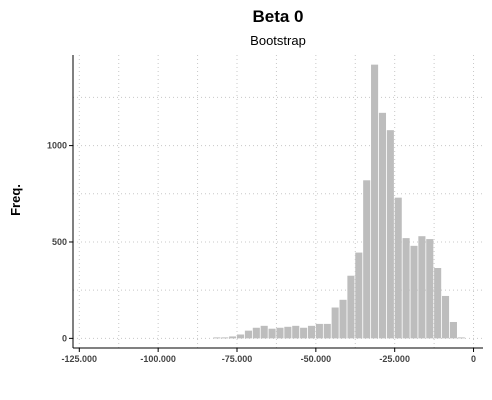 The width and height of the screenshot is (492, 400). What do you see at coordinates (64, 338) in the screenshot?
I see `y-tick-label: 0` at bounding box center [64, 338].